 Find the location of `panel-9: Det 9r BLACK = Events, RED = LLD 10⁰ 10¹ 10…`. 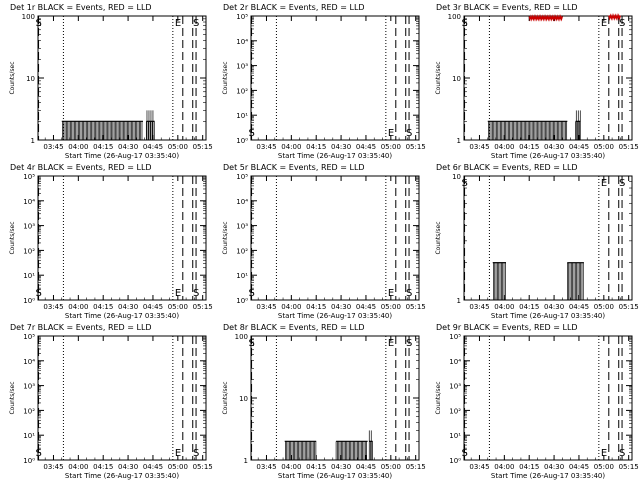

panel-9: Det 9r BLACK = Events, RED = LLD 10⁰ 10¹ 10… is located at coordinates (537, 401).